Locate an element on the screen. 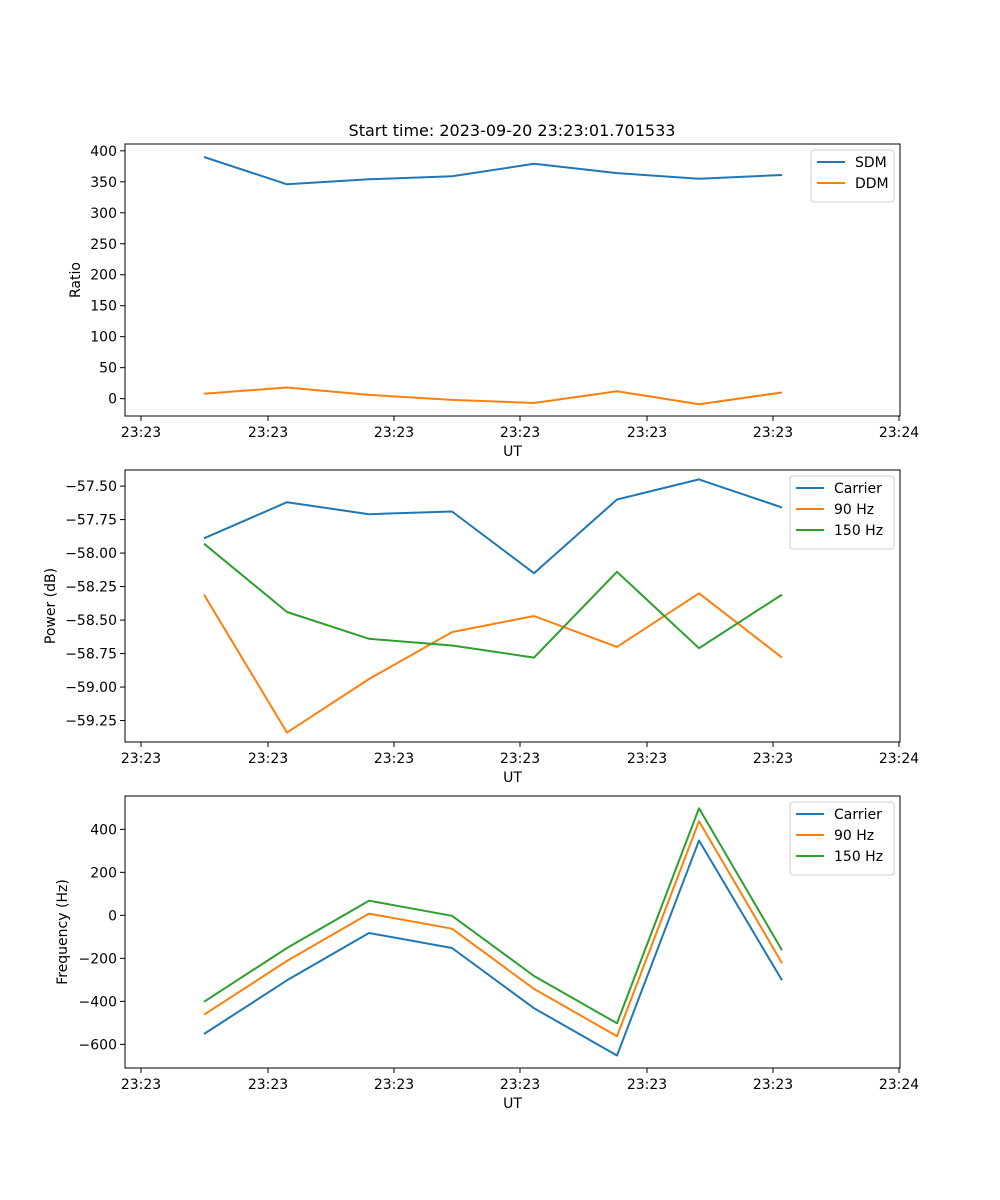 The width and height of the screenshot is (1000, 1200). legend: SDM DDM is located at coordinates (852, 176).